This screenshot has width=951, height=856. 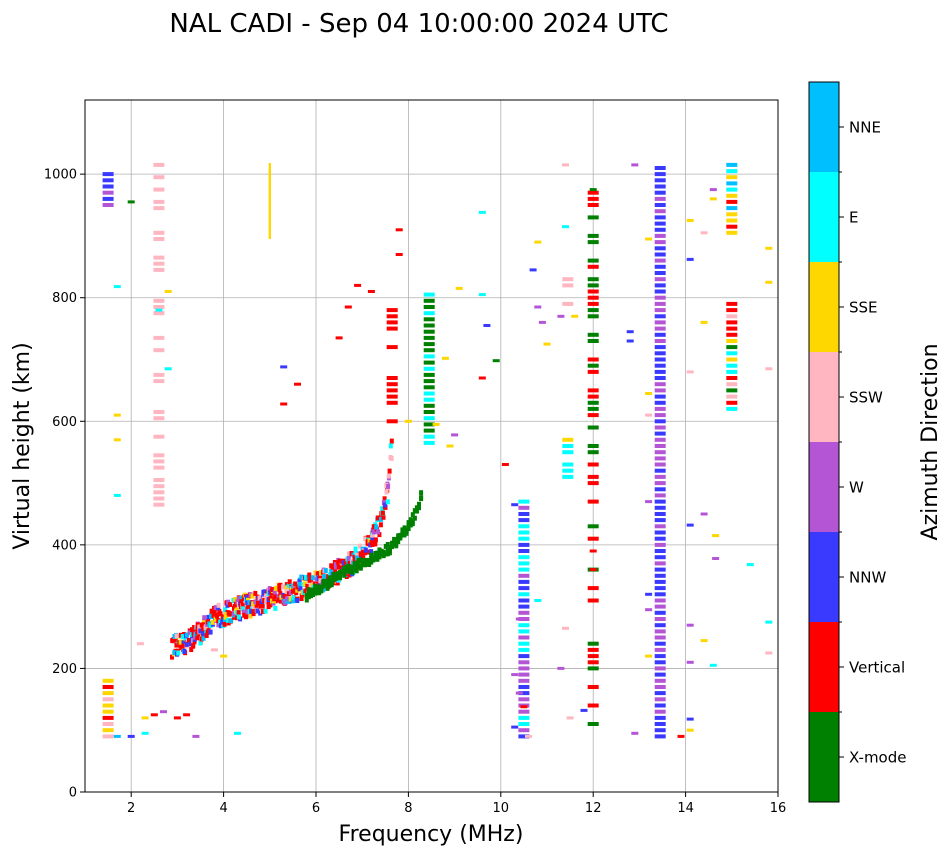 I want to click on column-dash-sse, so click(x=732, y=232).